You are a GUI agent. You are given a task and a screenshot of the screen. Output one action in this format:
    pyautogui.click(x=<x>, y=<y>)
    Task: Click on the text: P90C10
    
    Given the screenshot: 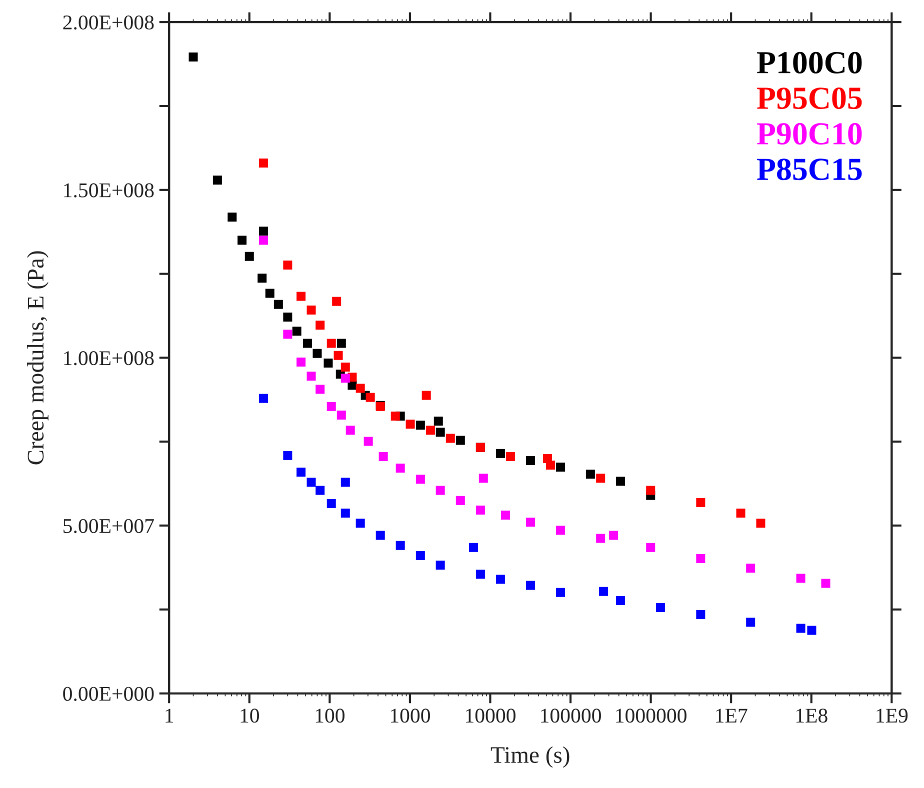 What is the action you would take?
    pyautogui.click(x=809, y=134)
    